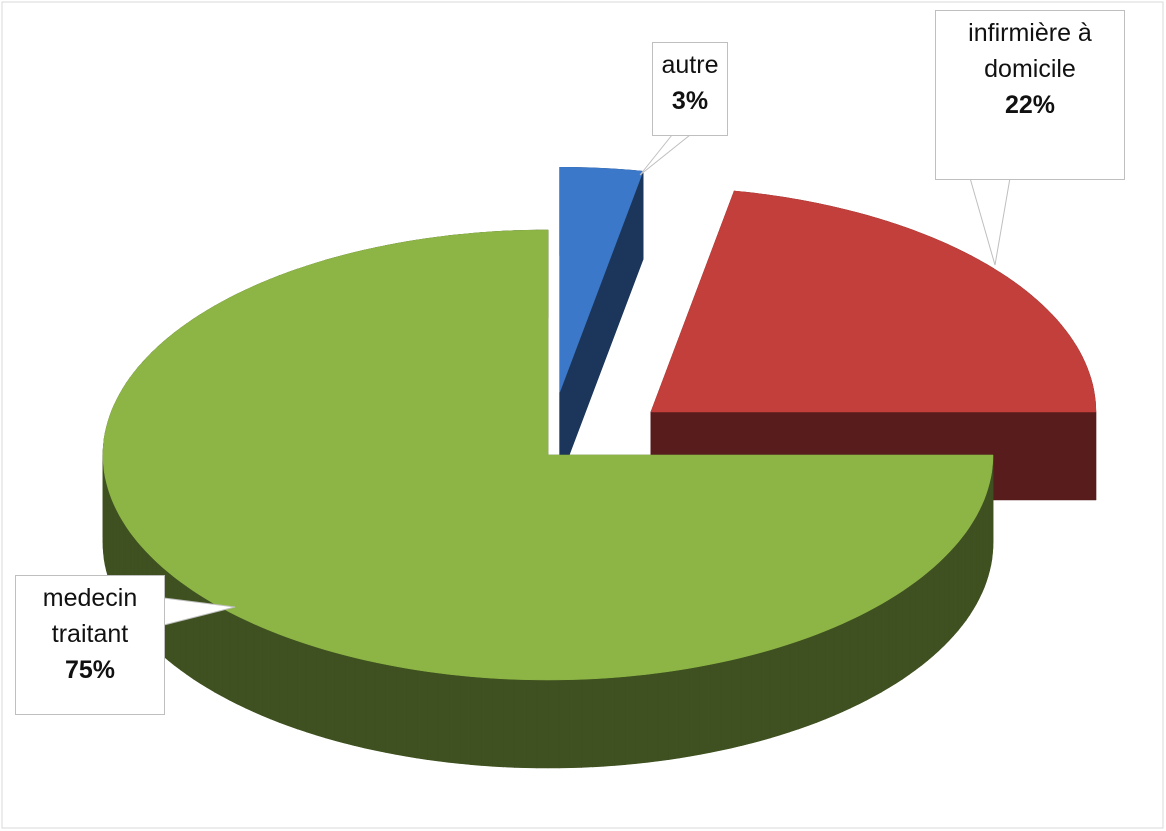 The image size is (1166, 831). What do you see at coordinates (1030, 105) in the screenshot?
I see `value-label: 22%` at bounding box center [1030, 105].